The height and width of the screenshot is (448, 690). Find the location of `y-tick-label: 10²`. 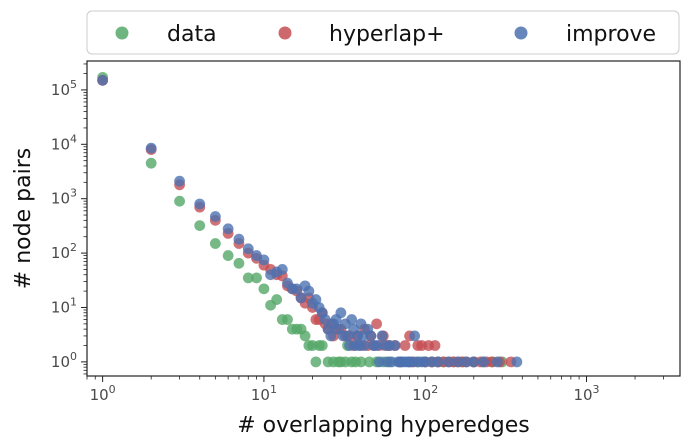

y-tick-label: 10² is located at coordinates (64, 251).